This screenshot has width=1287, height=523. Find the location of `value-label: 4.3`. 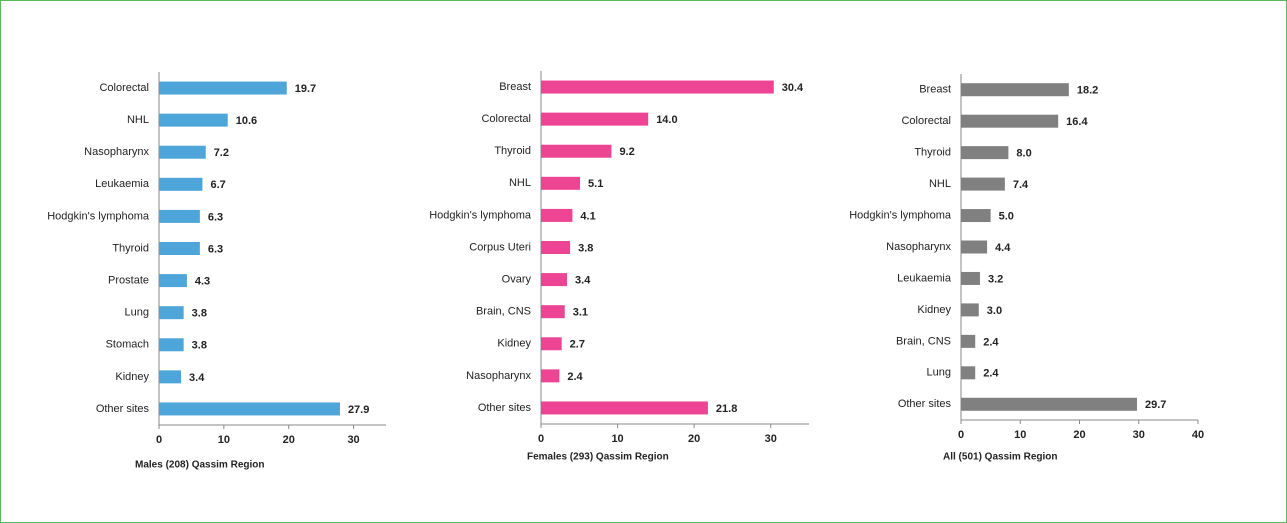

value-label: 4.3 is located at coordinates (202, 281).